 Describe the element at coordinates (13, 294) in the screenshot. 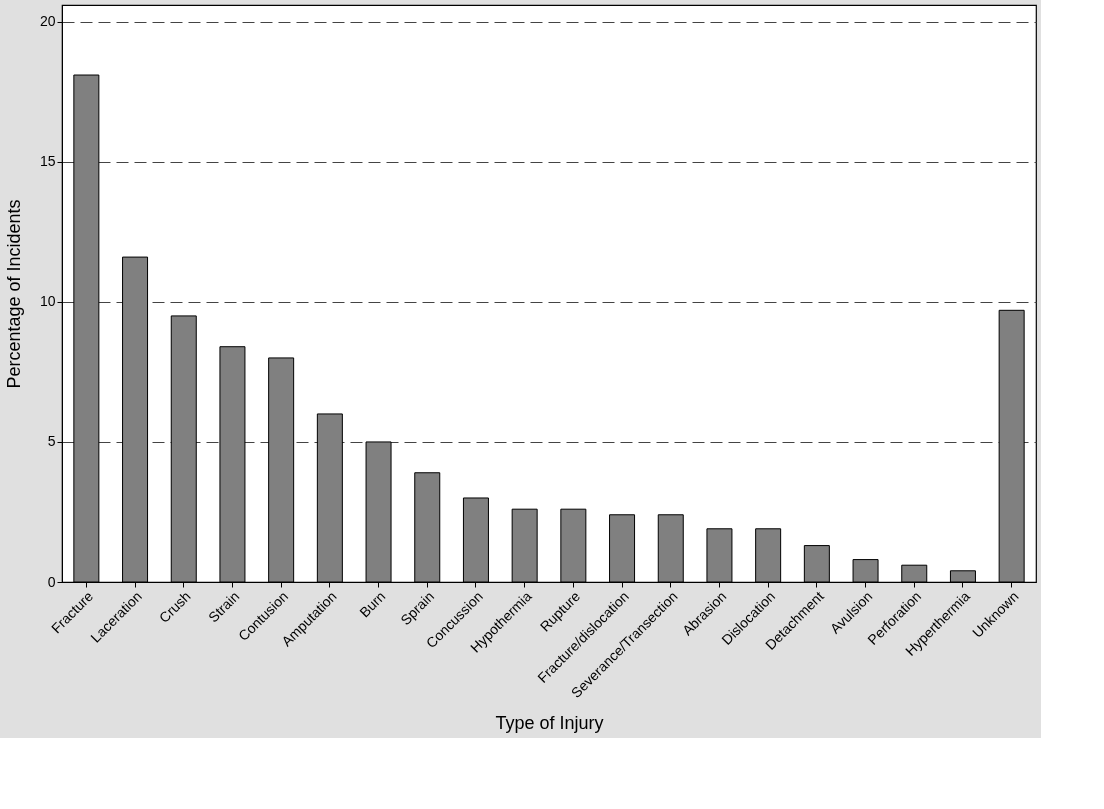

I see `y-axis-title: Percentage of Incidents` at that location.